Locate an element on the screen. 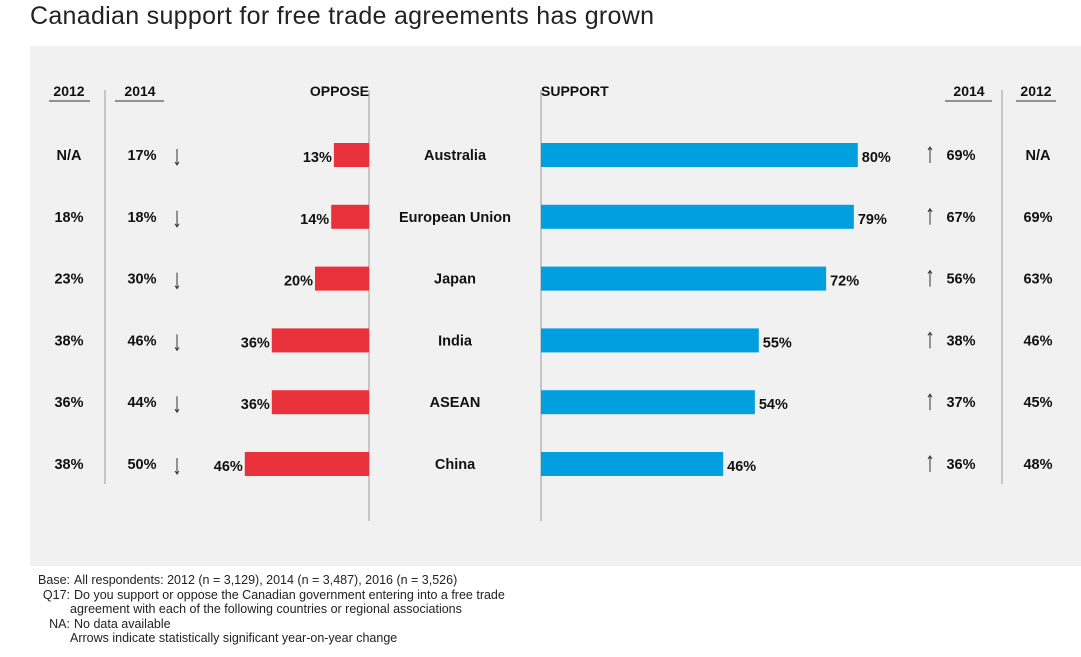  oppose-label-china: 46% is located at coordinates (228, 467).